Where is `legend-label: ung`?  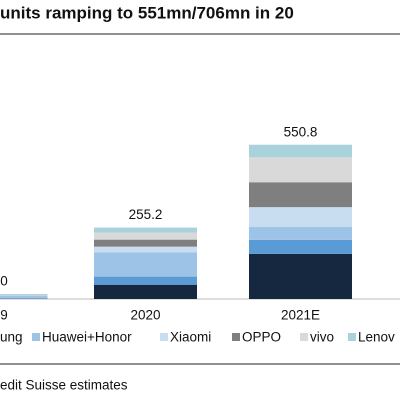 legend-label: ung is located at coordinates (11, 337).